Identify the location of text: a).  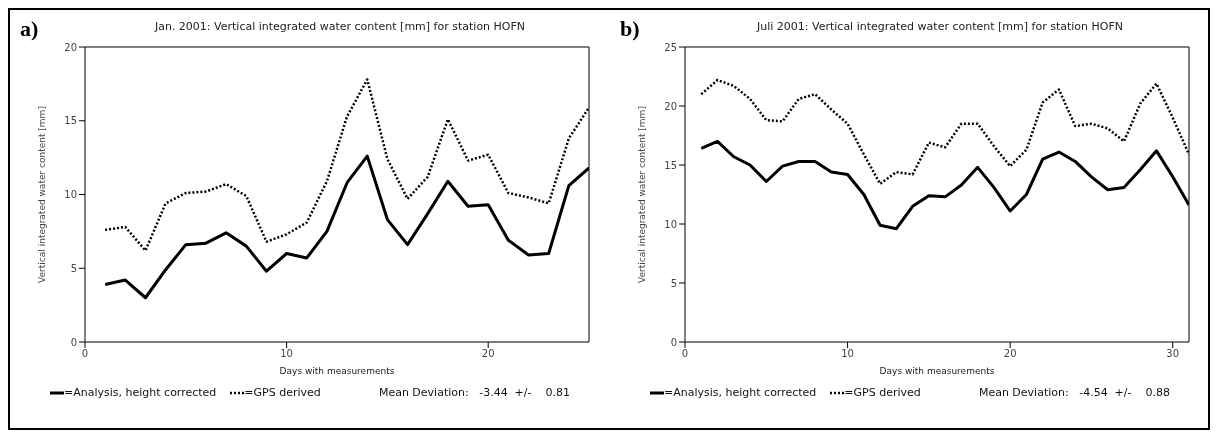
(29, 29).